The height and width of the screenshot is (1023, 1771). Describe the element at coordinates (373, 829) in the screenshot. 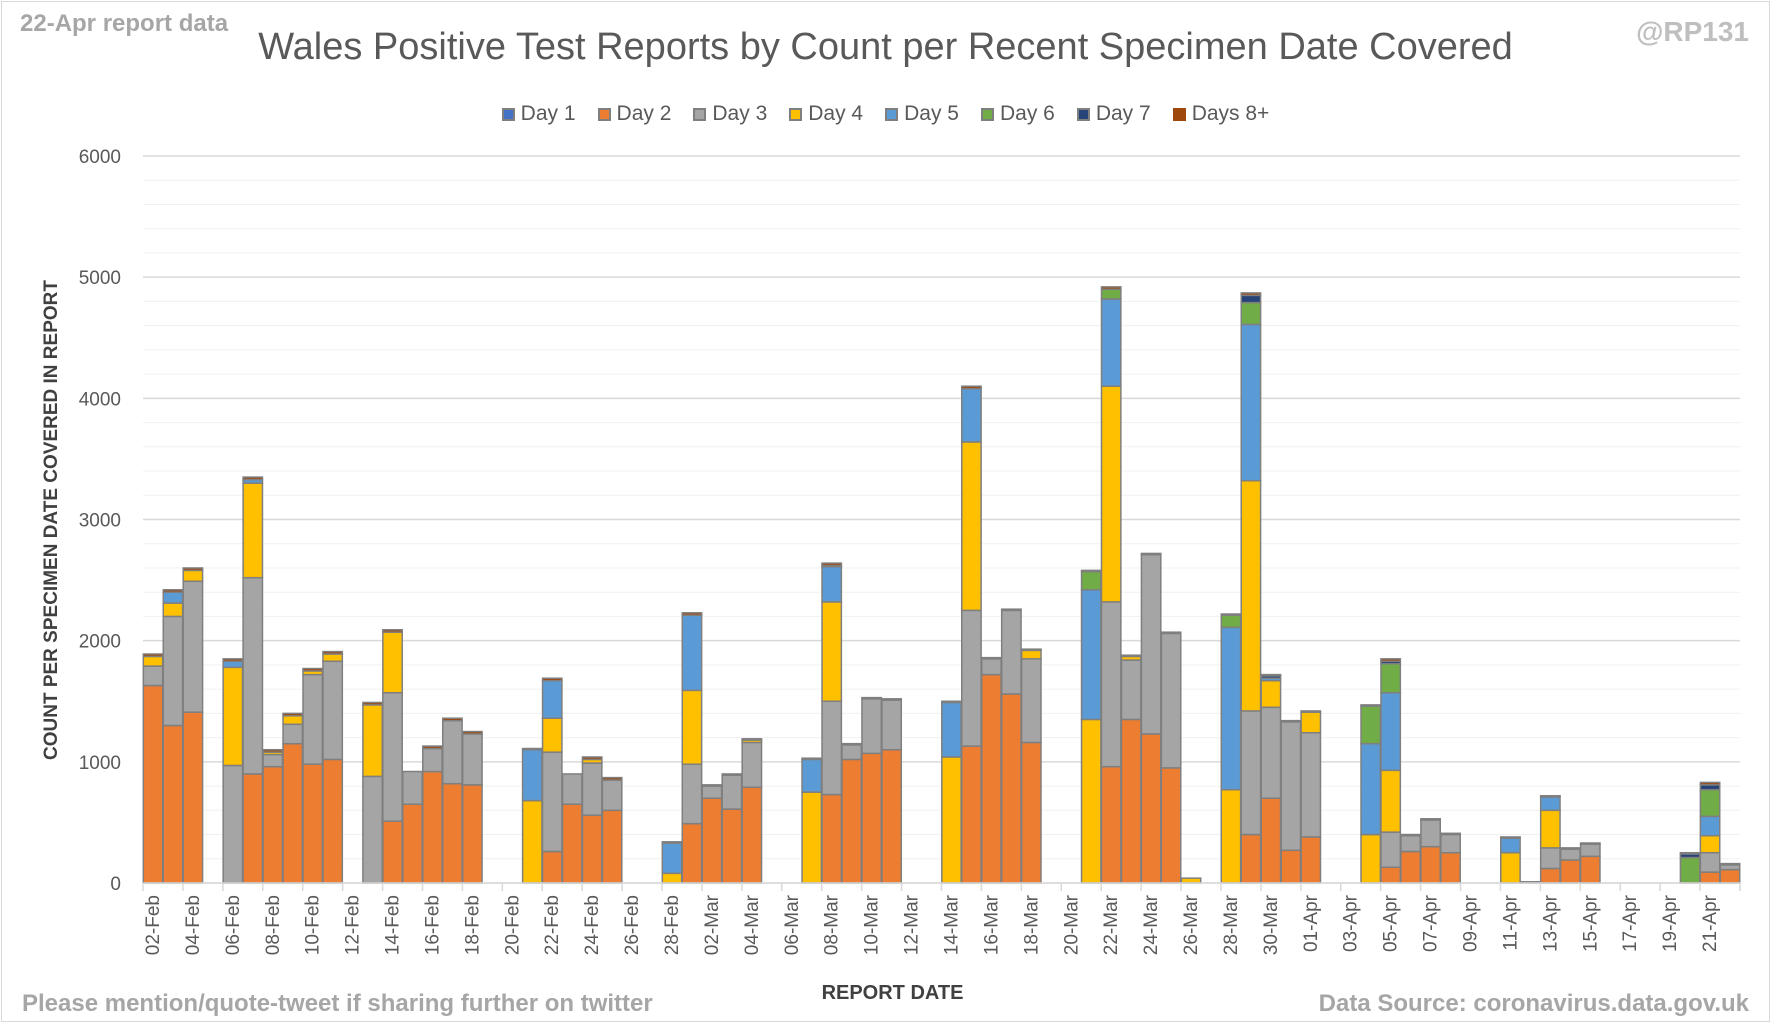

I see `bar-segment-day-3-13-feb` at that location.